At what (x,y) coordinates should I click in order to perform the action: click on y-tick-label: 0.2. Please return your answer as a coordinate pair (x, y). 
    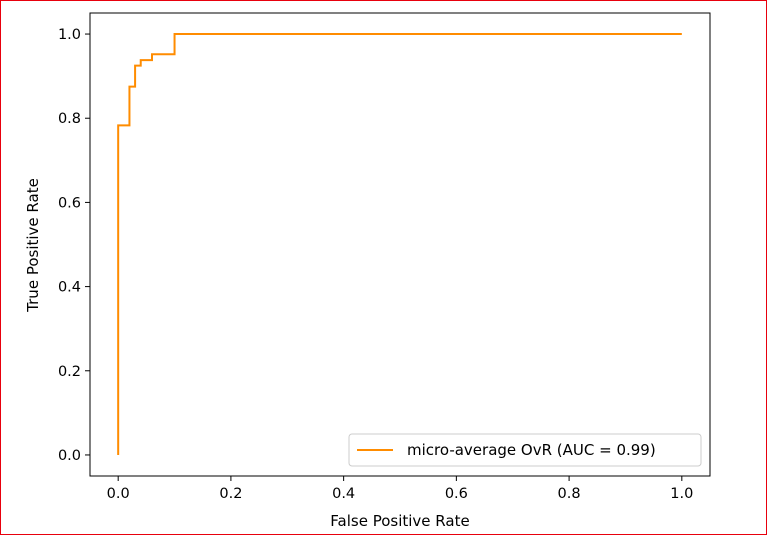
    Looking at the image, I should click on (69, 372).